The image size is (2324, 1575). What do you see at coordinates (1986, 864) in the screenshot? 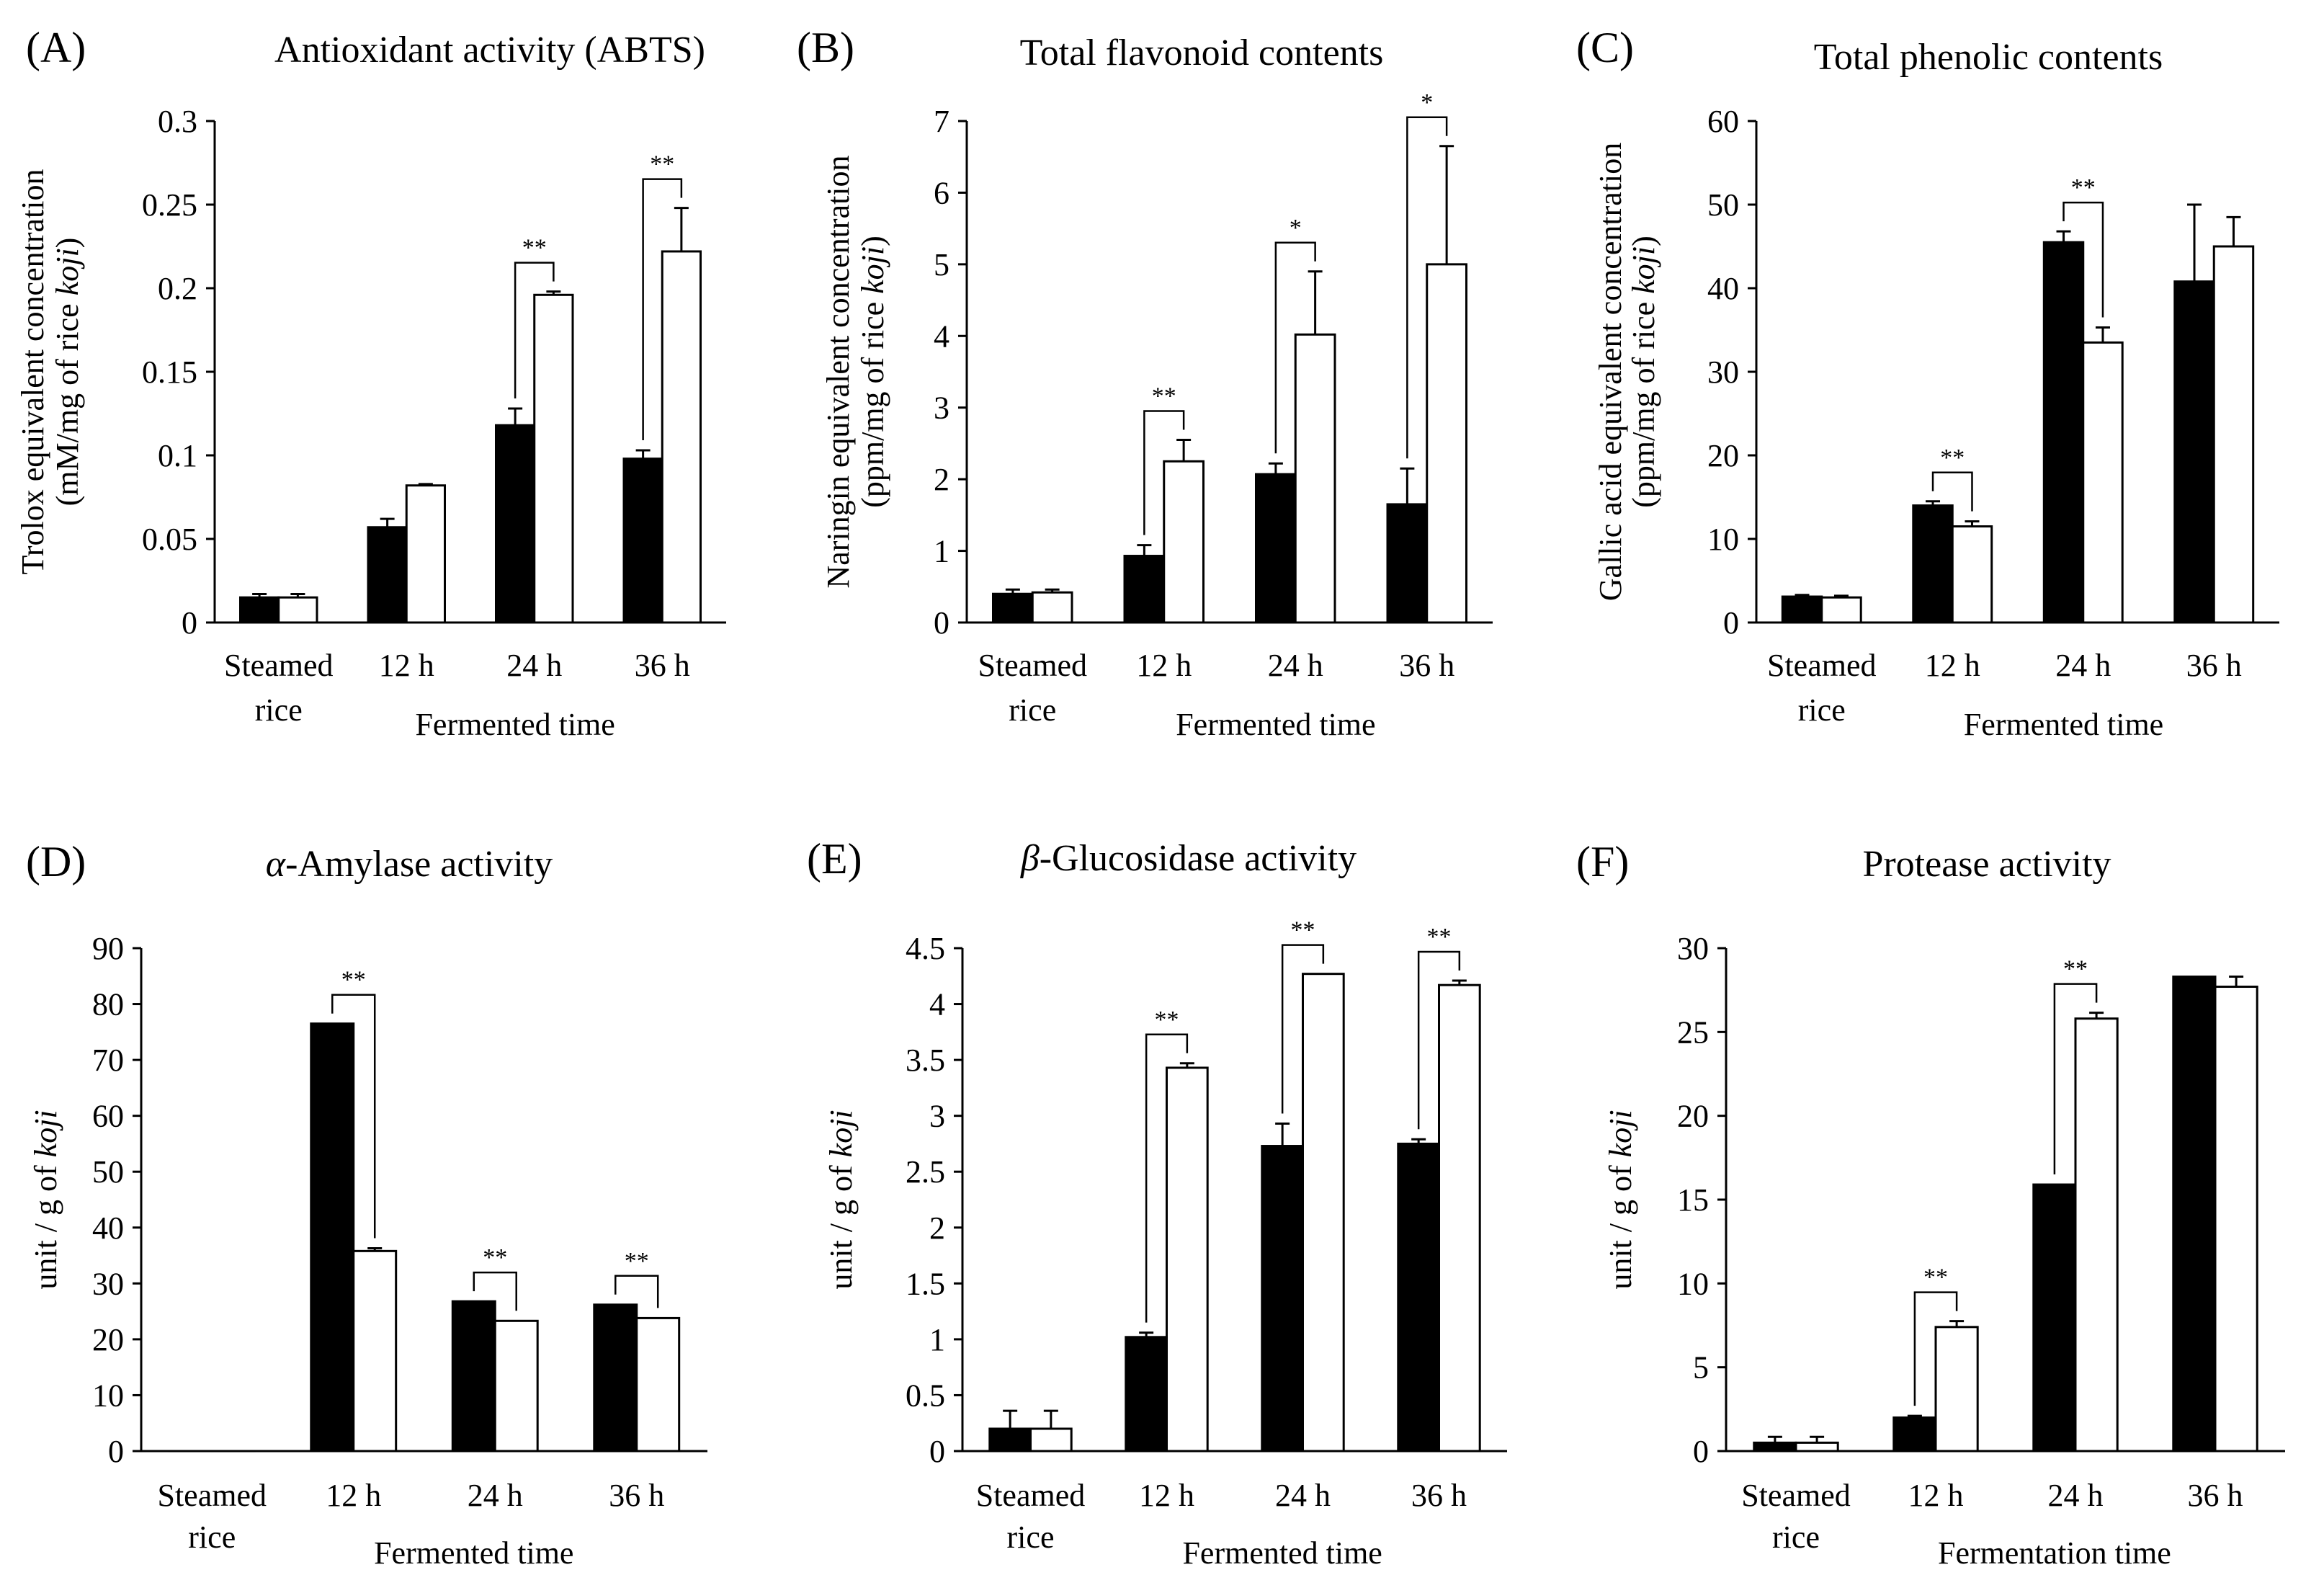
I see `chart-title: Protease activity` at bounding box center [1986, 864].